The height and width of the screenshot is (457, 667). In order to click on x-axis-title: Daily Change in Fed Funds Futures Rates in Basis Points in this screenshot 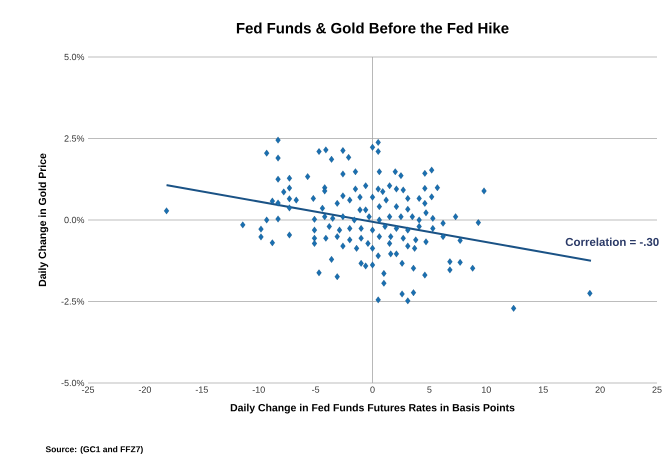, I will do `click(372, 409)`.